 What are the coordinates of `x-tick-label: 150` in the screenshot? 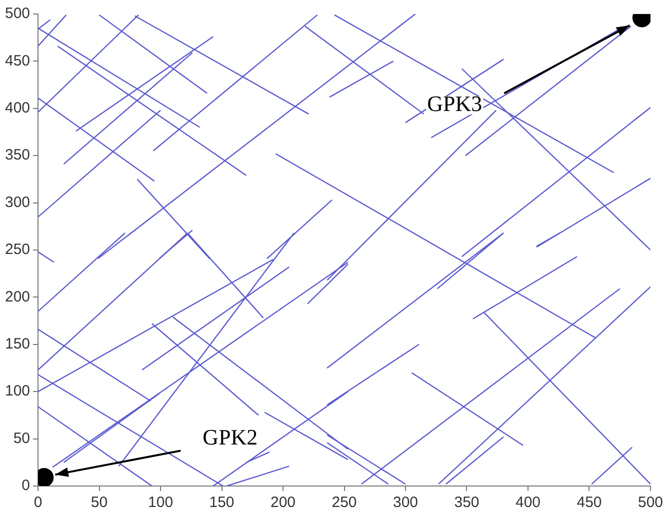 It's located at (221, 503).